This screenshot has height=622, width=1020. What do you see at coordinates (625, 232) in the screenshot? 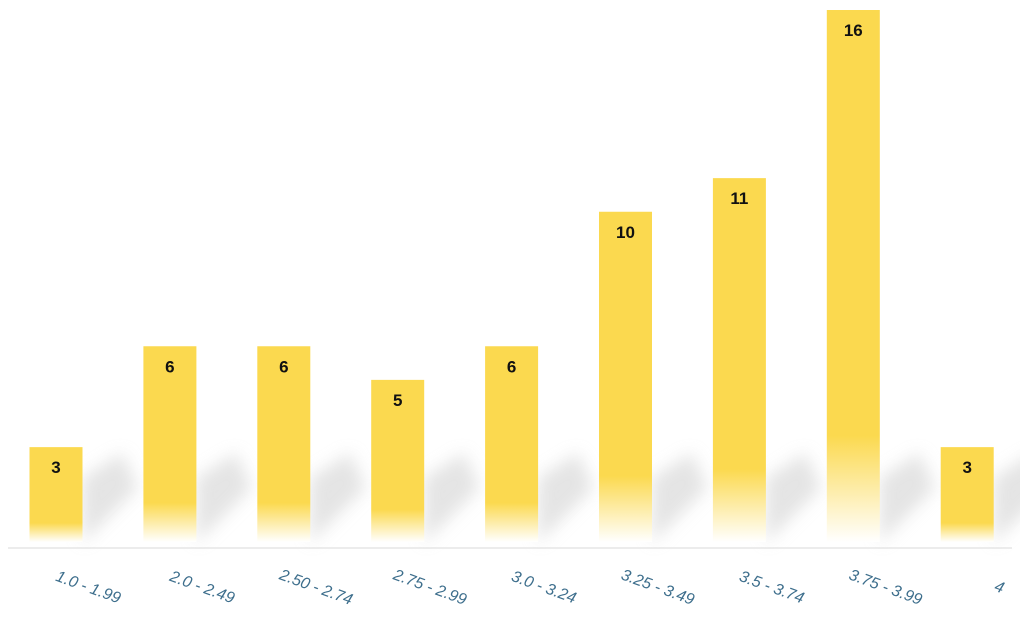
I see `bar-value-label: 10` at bounding box center [625, 232].